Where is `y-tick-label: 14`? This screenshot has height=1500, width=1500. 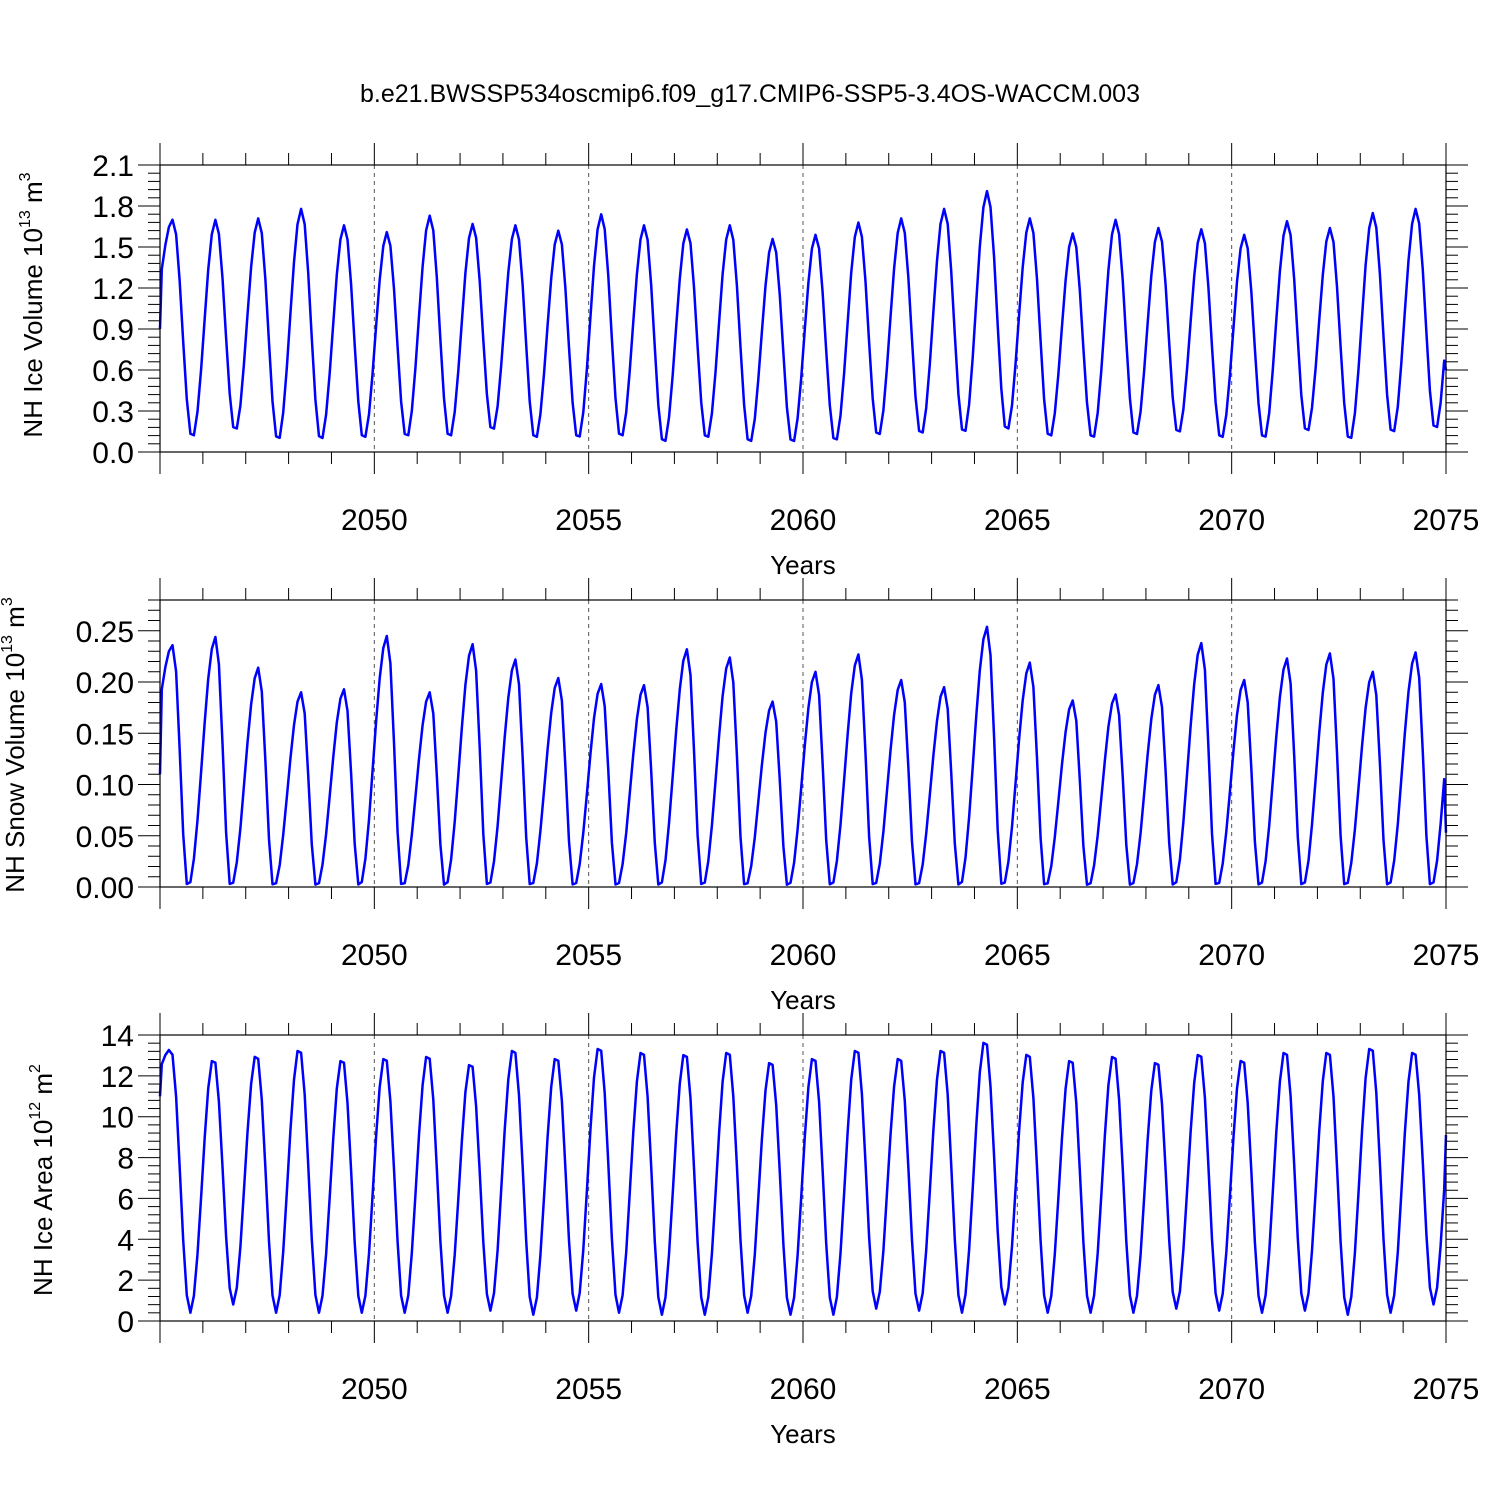 y-tick-label: 14 is located at coordinates (117, 1036).